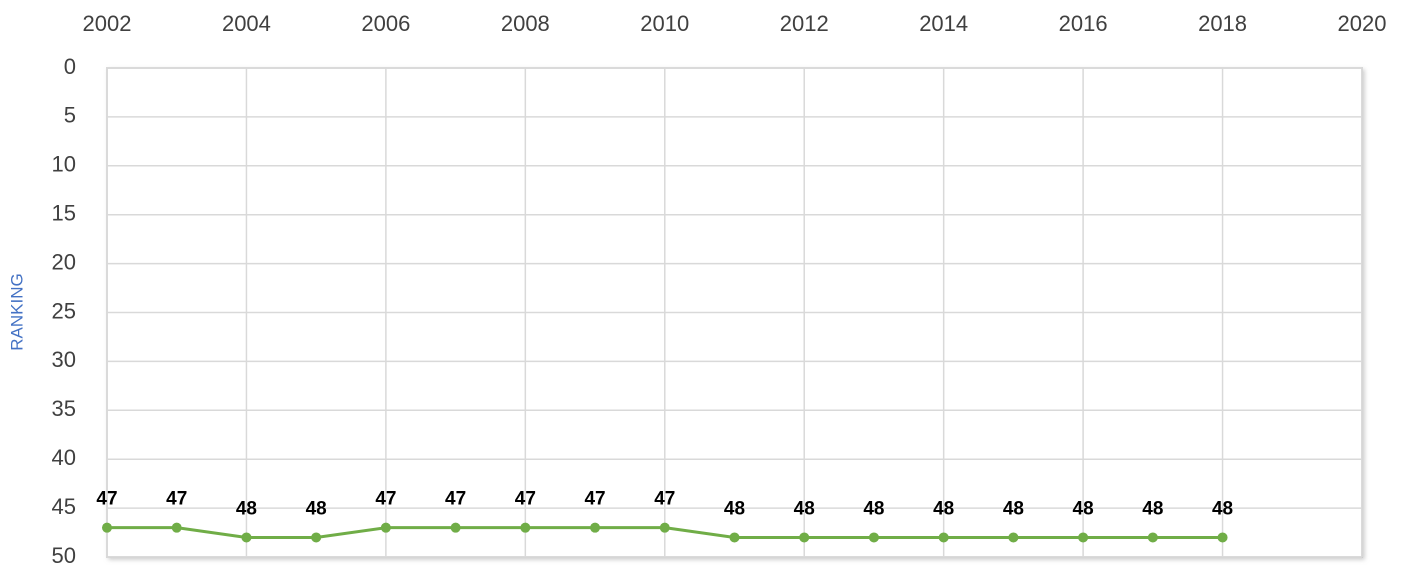  Describe the element at coordinates (16, 311) in the screenshot. I see `y-axis-label: RANKING` at that location.